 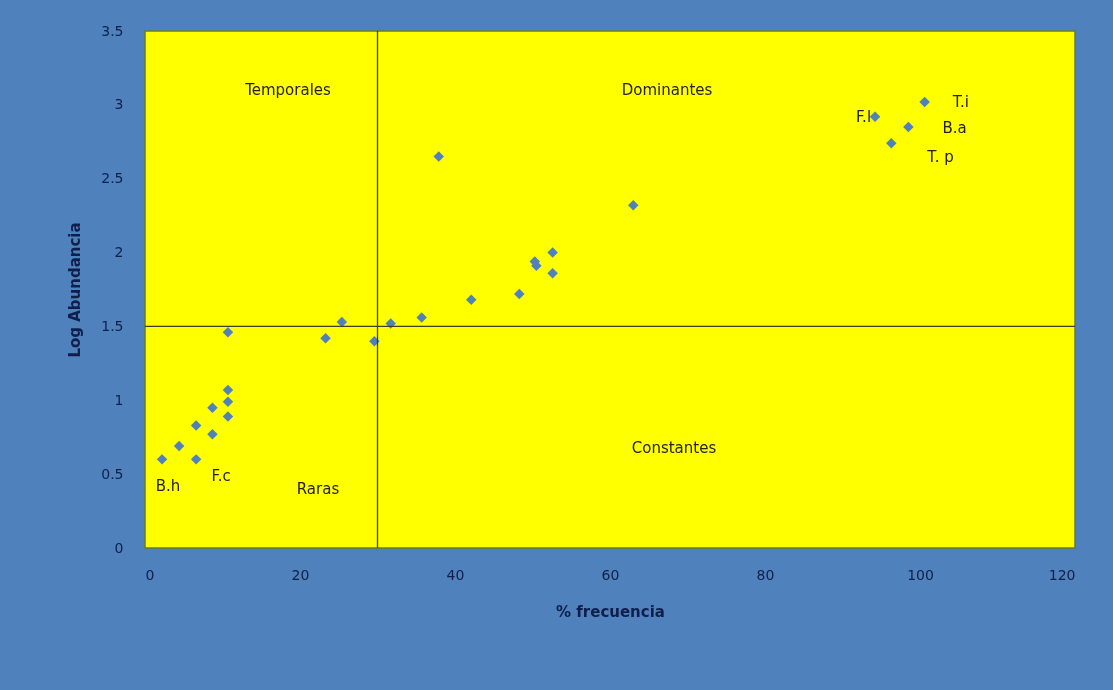 I want to click on x-tick-label: 40, so click(x=455, y=574).